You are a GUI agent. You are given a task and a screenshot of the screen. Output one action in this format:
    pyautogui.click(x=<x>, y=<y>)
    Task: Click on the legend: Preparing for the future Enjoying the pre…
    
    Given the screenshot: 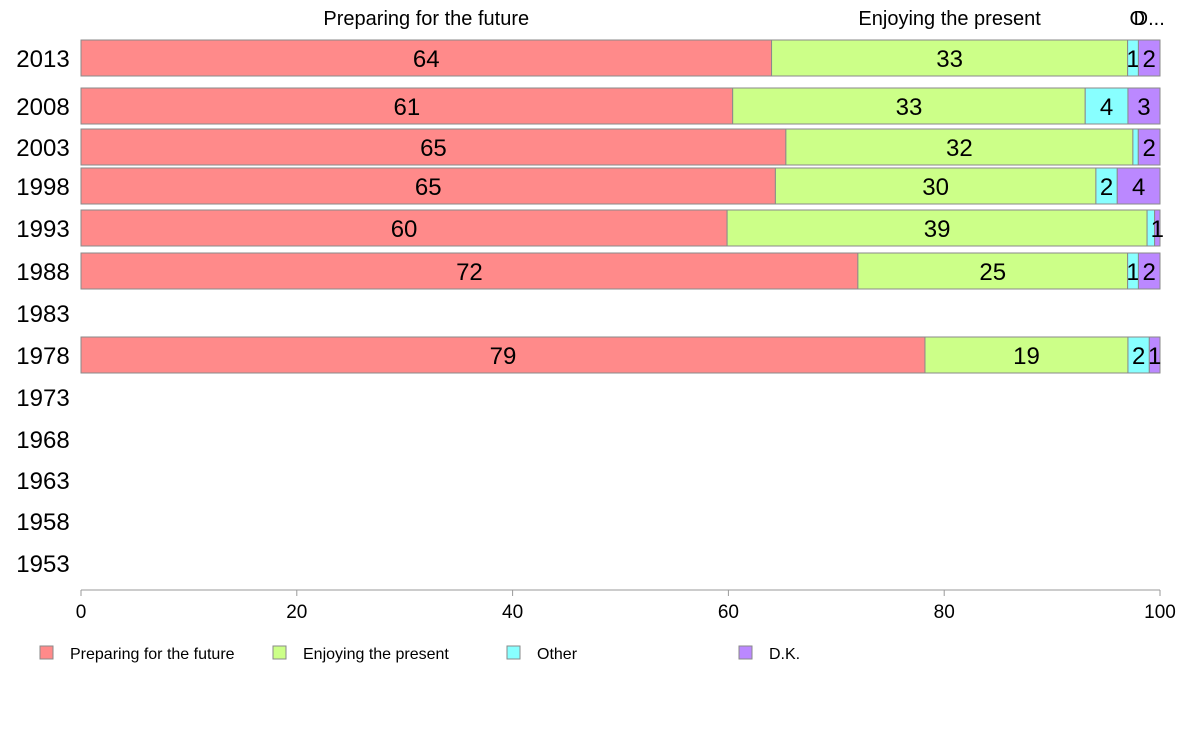 What is the action you would take?
    pyautogui.click(x=419, y=654)
    